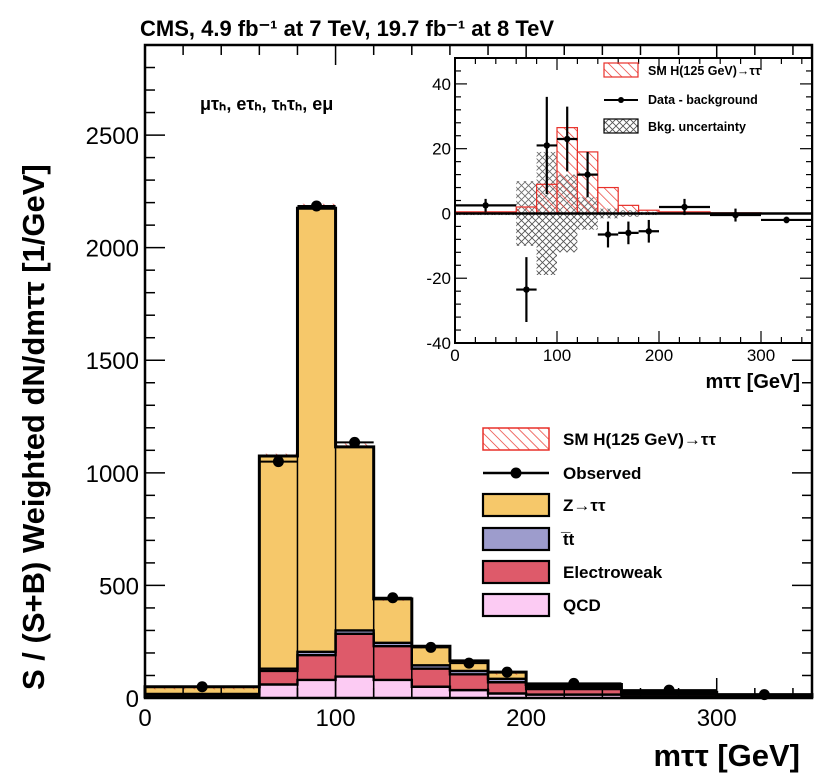  I want to click on y-tick-label: 0, so click(132, 699).